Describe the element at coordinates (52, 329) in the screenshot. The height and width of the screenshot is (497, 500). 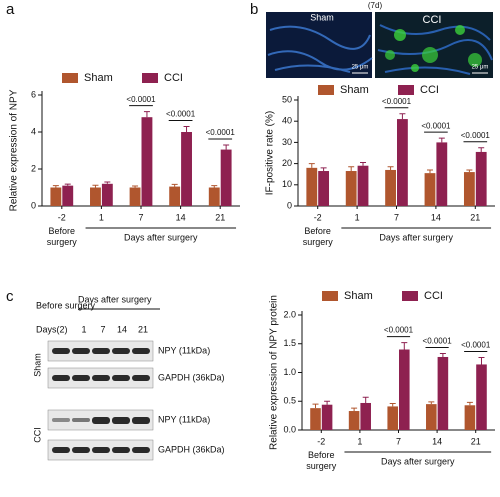
I see `blot-days-label: Days(2)` at that location.